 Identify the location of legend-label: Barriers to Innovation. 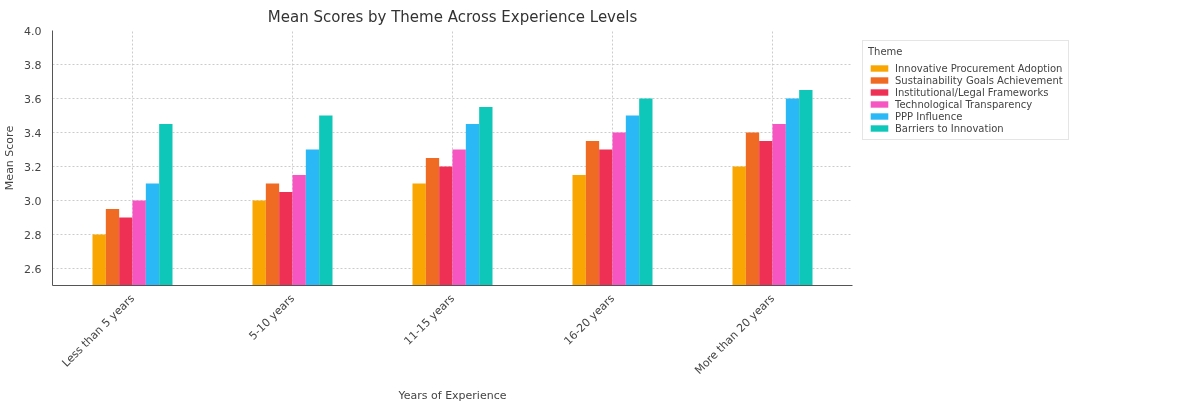
(949, 128).